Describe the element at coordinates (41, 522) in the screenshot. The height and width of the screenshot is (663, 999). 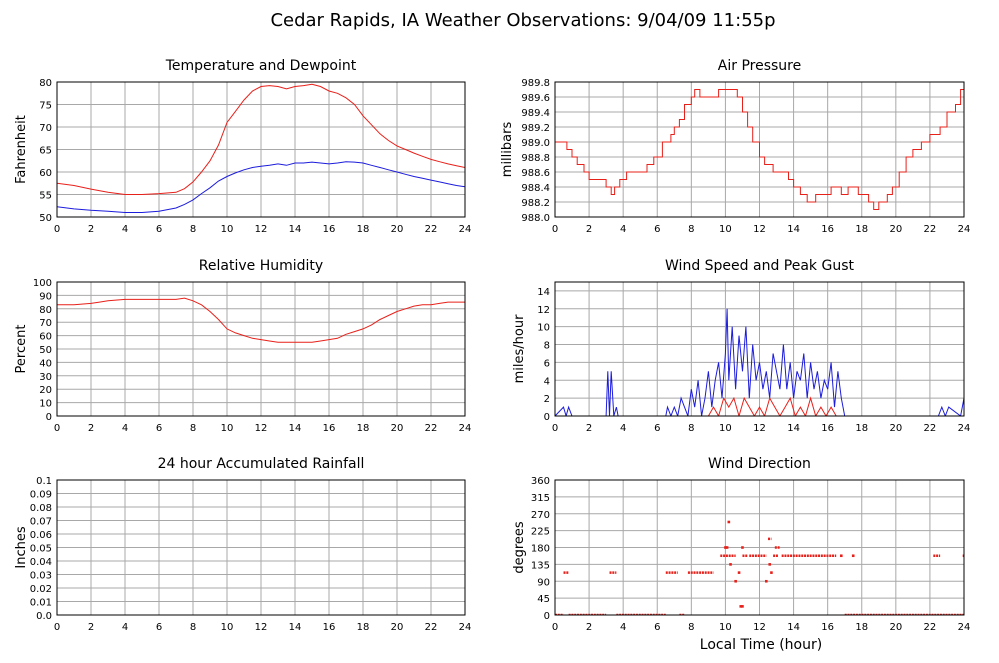
I see `y-tick-label: 0.07` at that location.